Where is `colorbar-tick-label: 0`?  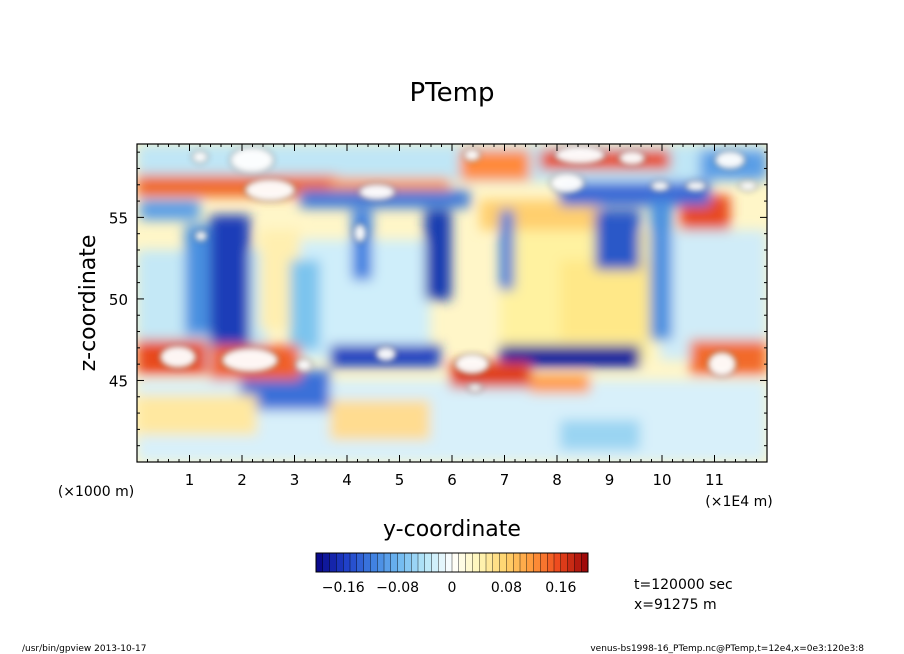
colorbar-tick-label: 0 is located at coordinates (452, 588).